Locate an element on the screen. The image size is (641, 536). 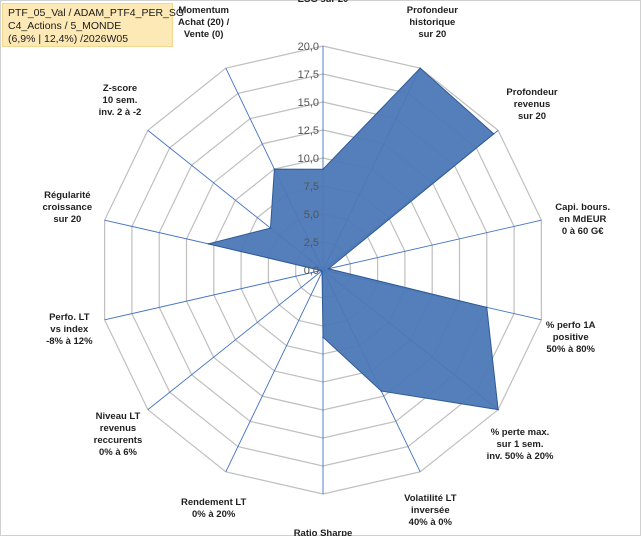
axis-label: Profondeur revenus sur 20 is located at coordinates (531, 104).